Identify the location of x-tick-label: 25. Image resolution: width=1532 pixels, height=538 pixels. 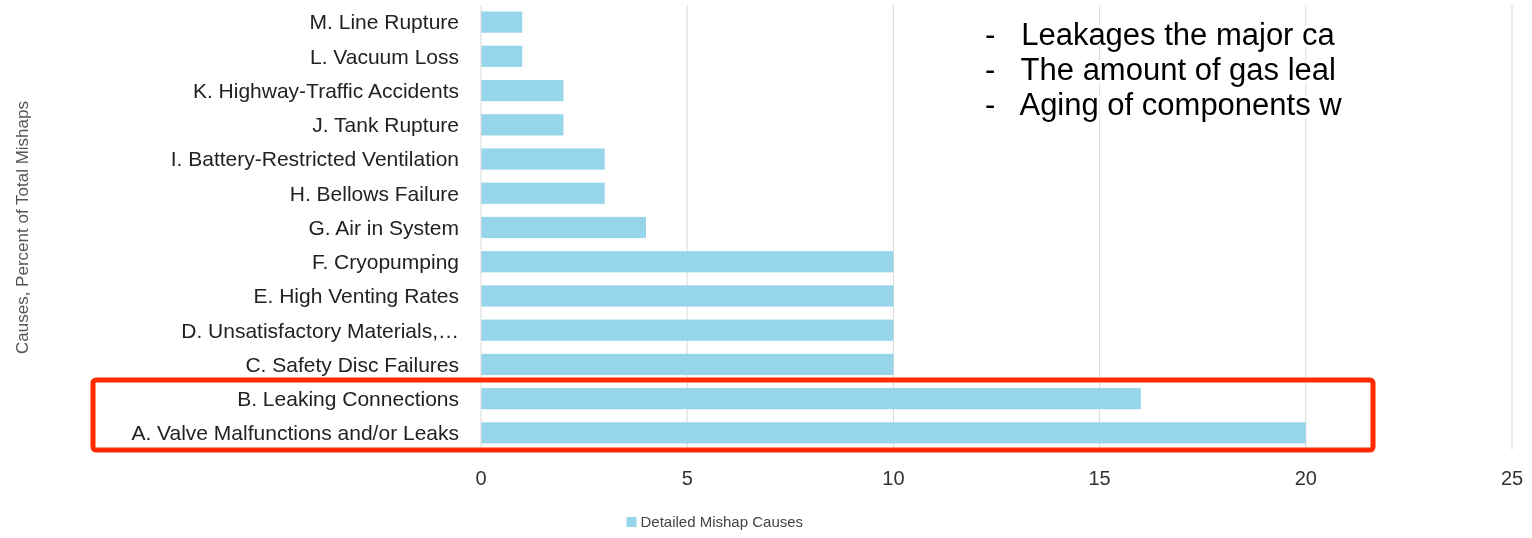
(1512, 478).